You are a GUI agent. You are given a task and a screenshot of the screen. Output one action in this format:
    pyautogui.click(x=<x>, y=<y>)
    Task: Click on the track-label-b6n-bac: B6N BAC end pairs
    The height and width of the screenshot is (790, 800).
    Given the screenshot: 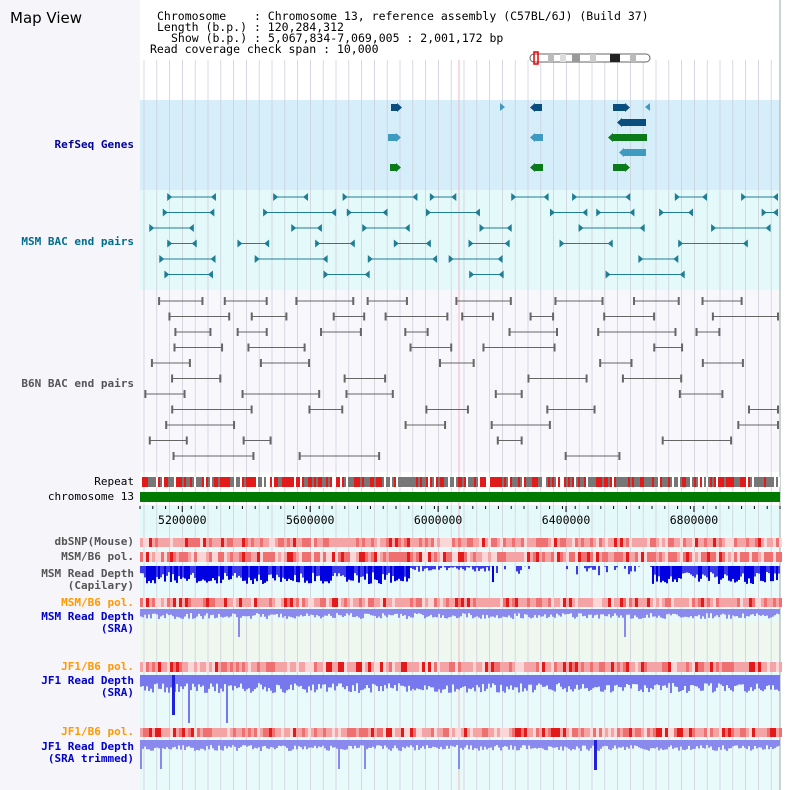 What is the action you would take?
    pyautogui.click(x=77, y=383)
    